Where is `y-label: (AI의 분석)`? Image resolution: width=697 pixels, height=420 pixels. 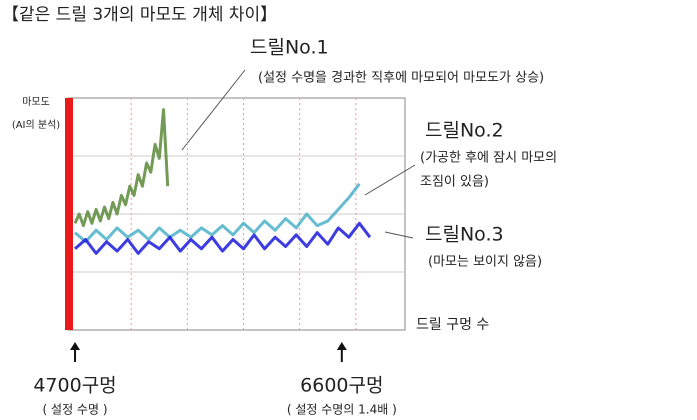
y-label: (AI의 분석) is located at coordinates (36, 125).